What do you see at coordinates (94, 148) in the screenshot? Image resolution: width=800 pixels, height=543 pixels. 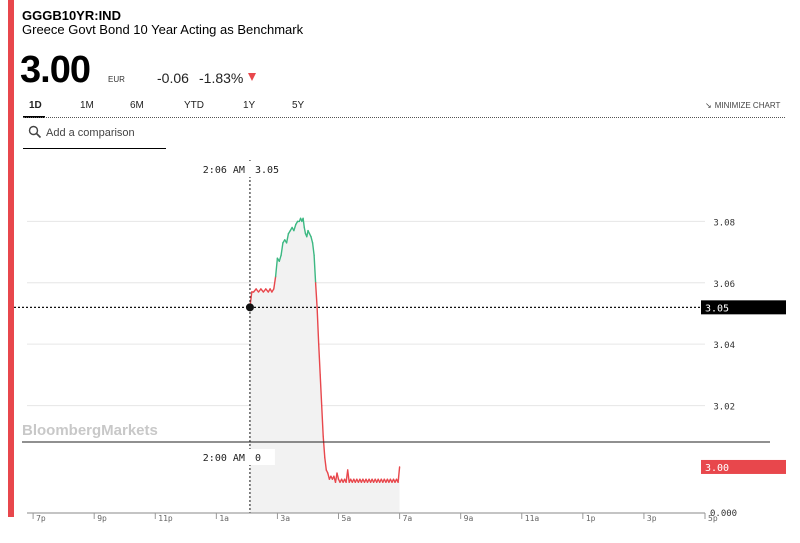 I see `search-underline` at bounding box center [94, 148].